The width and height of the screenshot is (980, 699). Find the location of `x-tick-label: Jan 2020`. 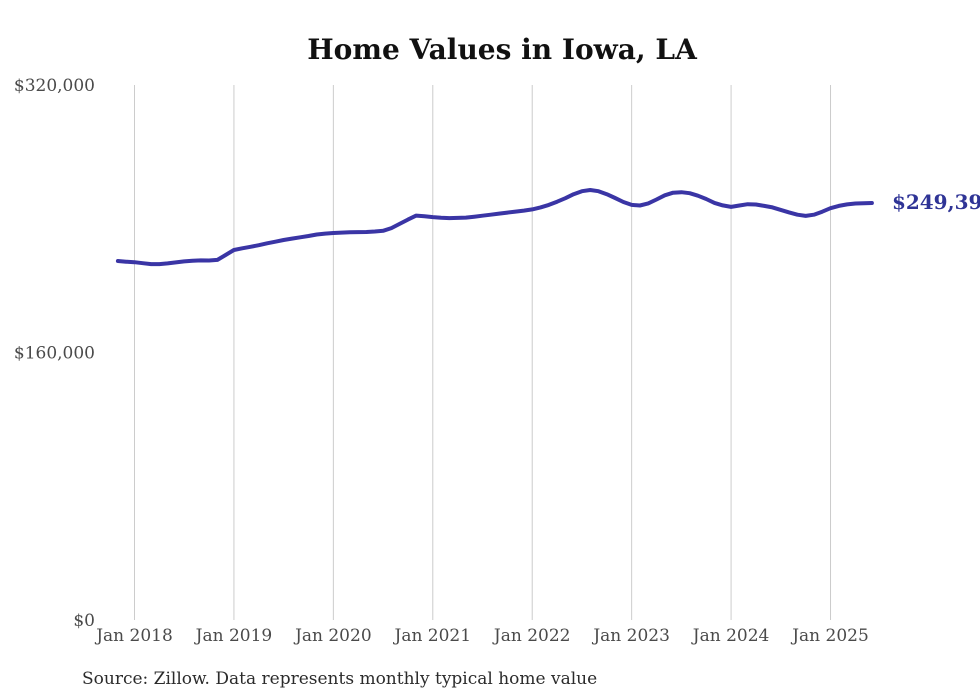

x-tick-label: Jan 2020 is located at coordinates (332, 636).